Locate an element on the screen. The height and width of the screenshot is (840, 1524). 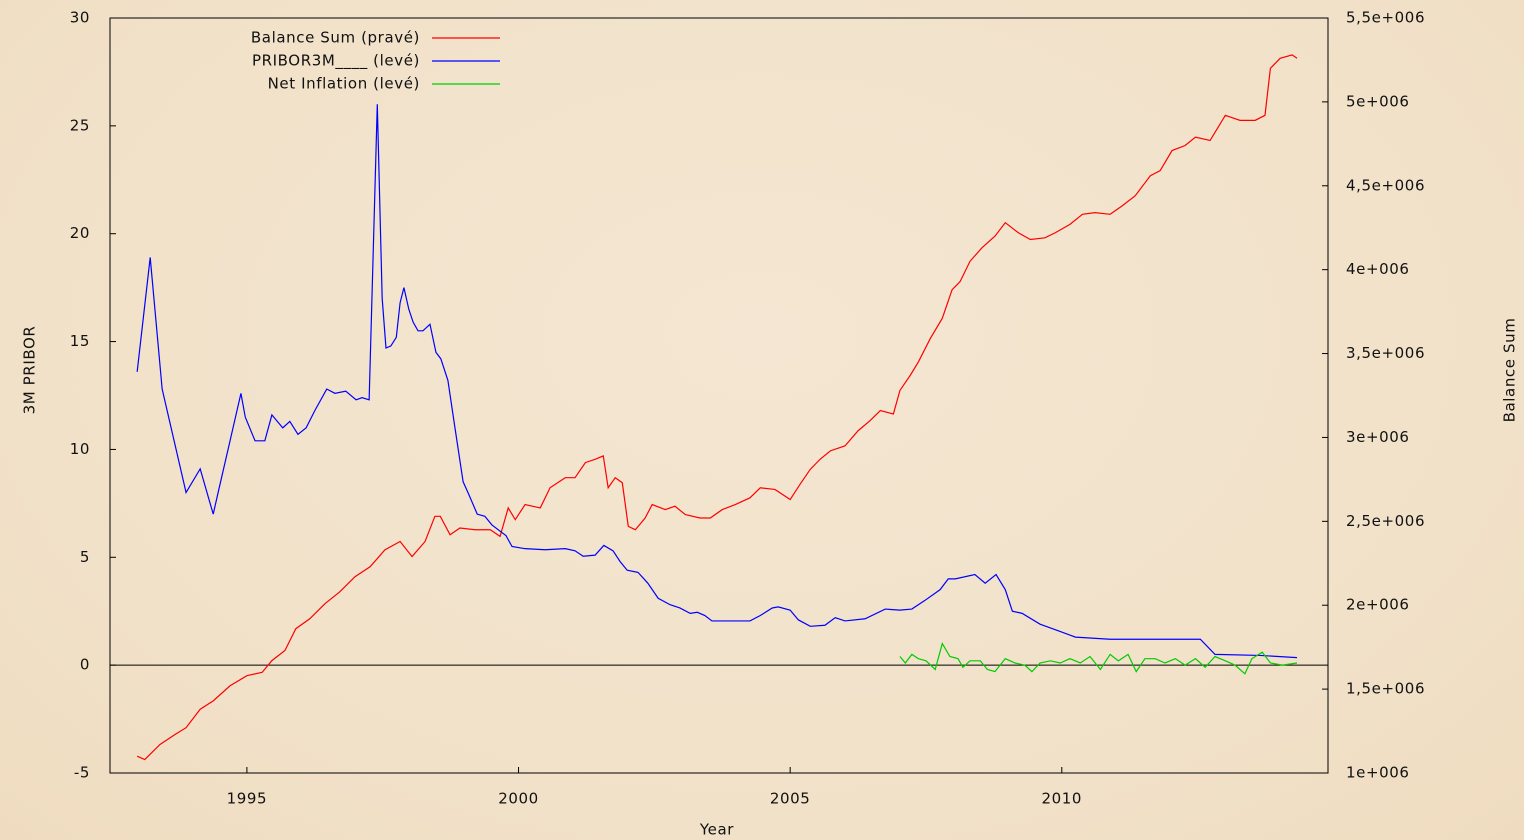
y2-tick-label: 2e+006 is located at coordinates (1378, 605).